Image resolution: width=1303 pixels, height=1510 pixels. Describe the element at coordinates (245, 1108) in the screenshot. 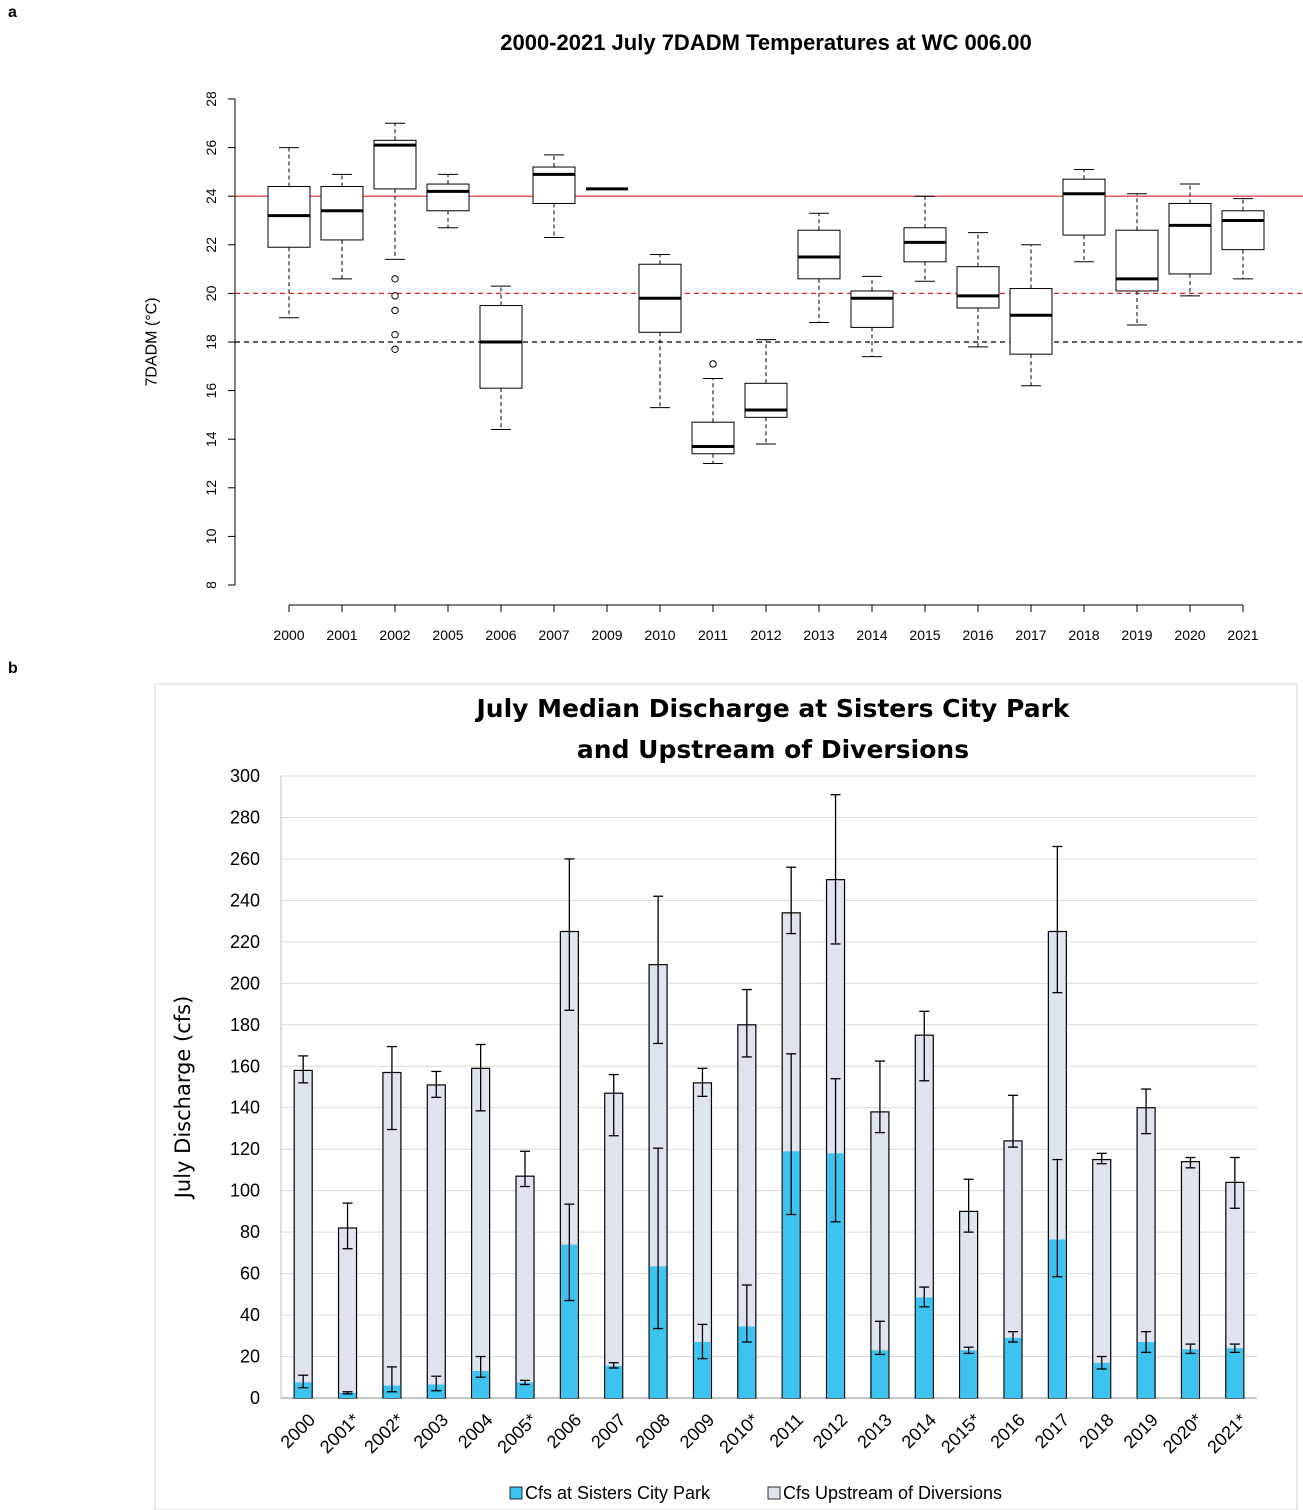

I see `y-tick-label: 140` at that location.